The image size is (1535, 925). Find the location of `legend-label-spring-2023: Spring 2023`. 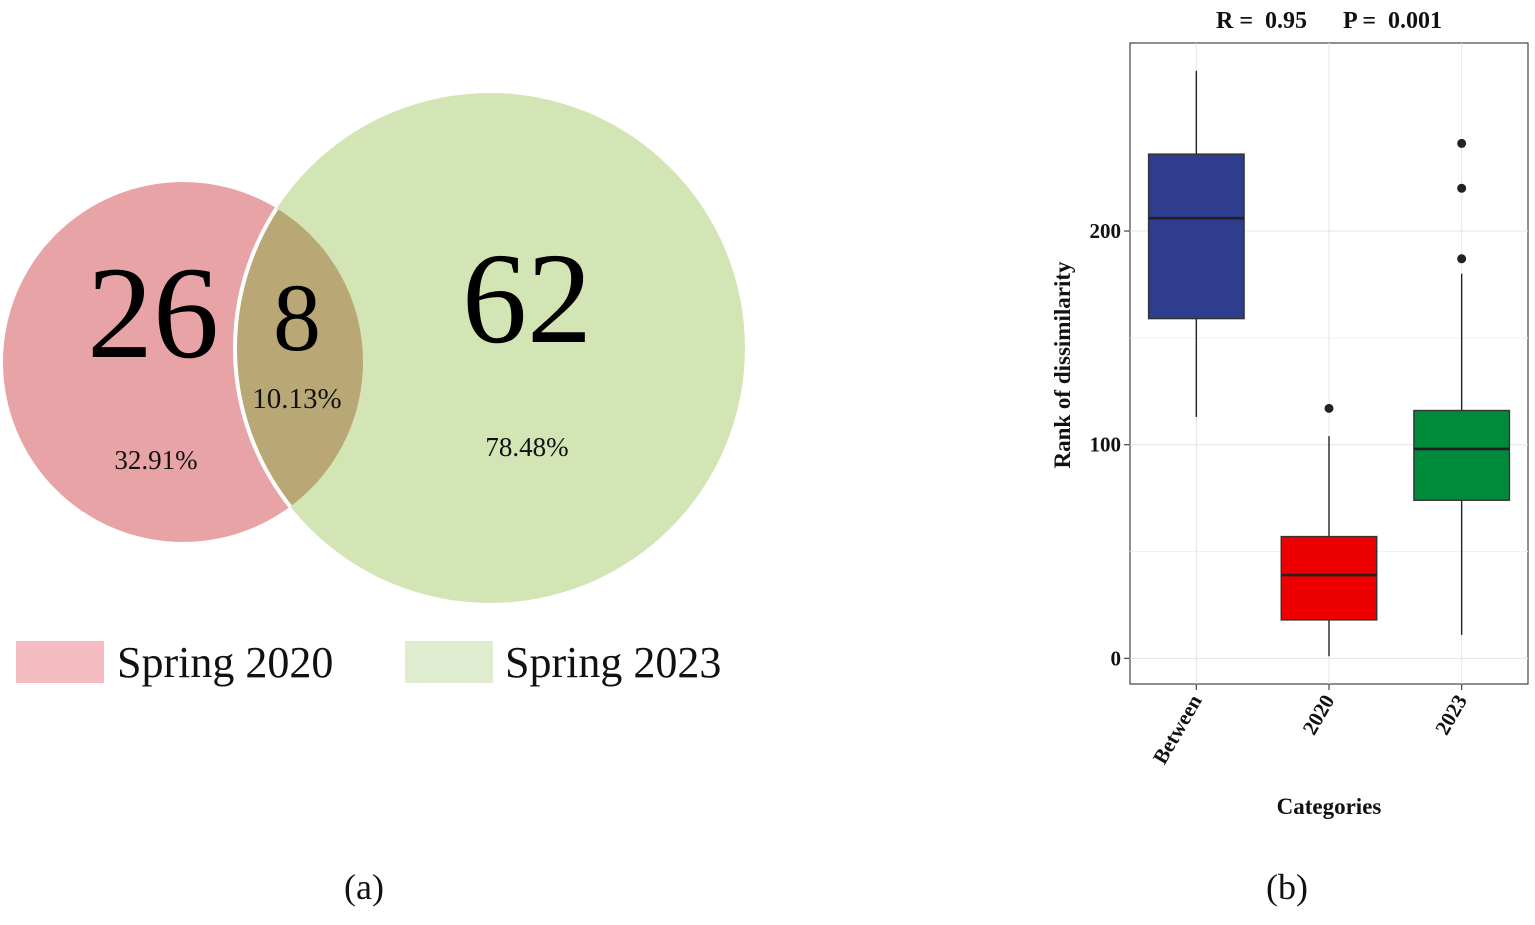

legend-label-spring-2023: Spring 2023 is located at coordinates (613, 662).